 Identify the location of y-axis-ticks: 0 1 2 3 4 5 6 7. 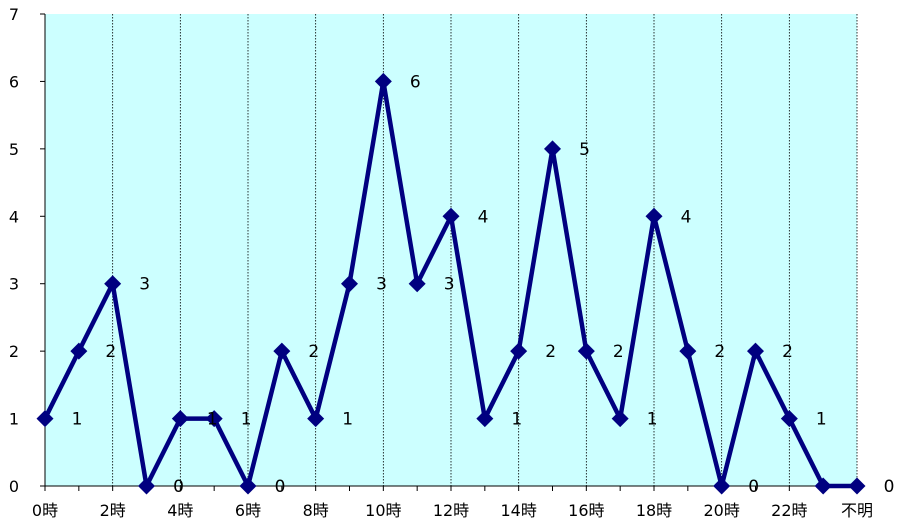
(27, 250).